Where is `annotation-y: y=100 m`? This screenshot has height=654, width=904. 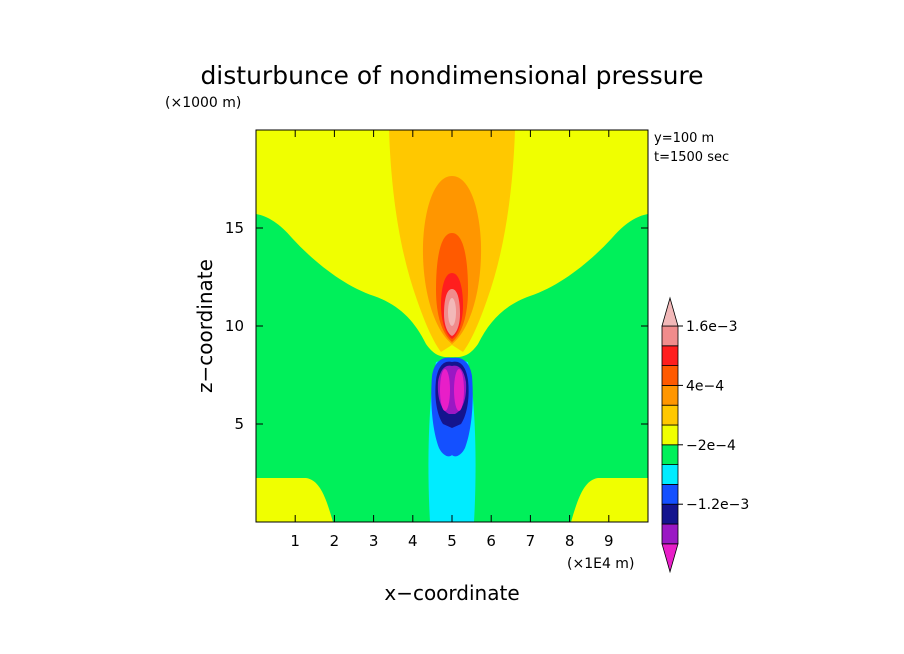
annotation-y: y=100 m is located at coordinates (684, 138).